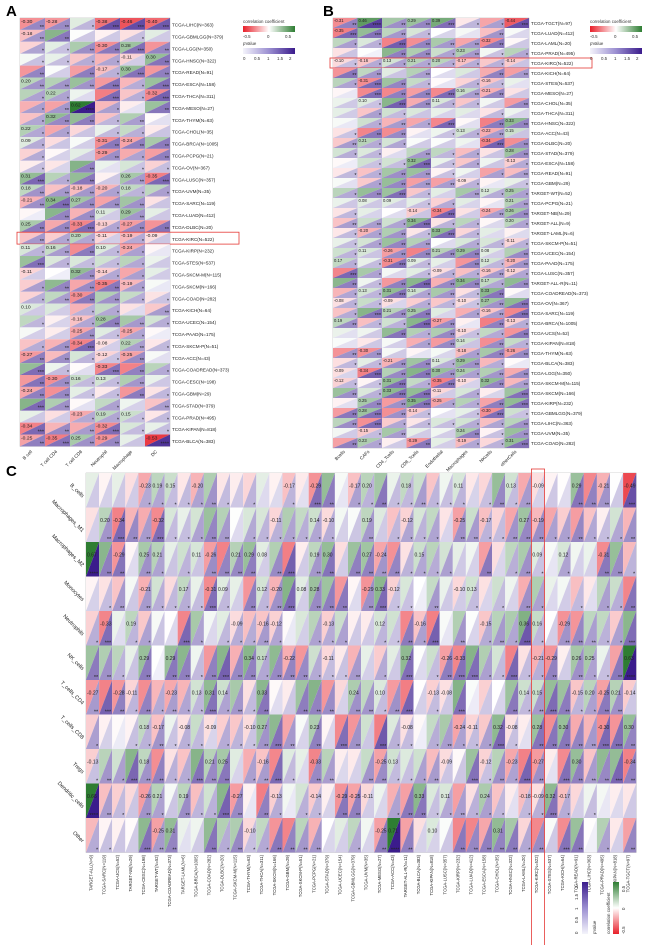 This screenshot has height=945, width=648. Describe the element at coordinates (486, 90) in the screenshot. I see `cell-corr-value: -0.21` at that location.